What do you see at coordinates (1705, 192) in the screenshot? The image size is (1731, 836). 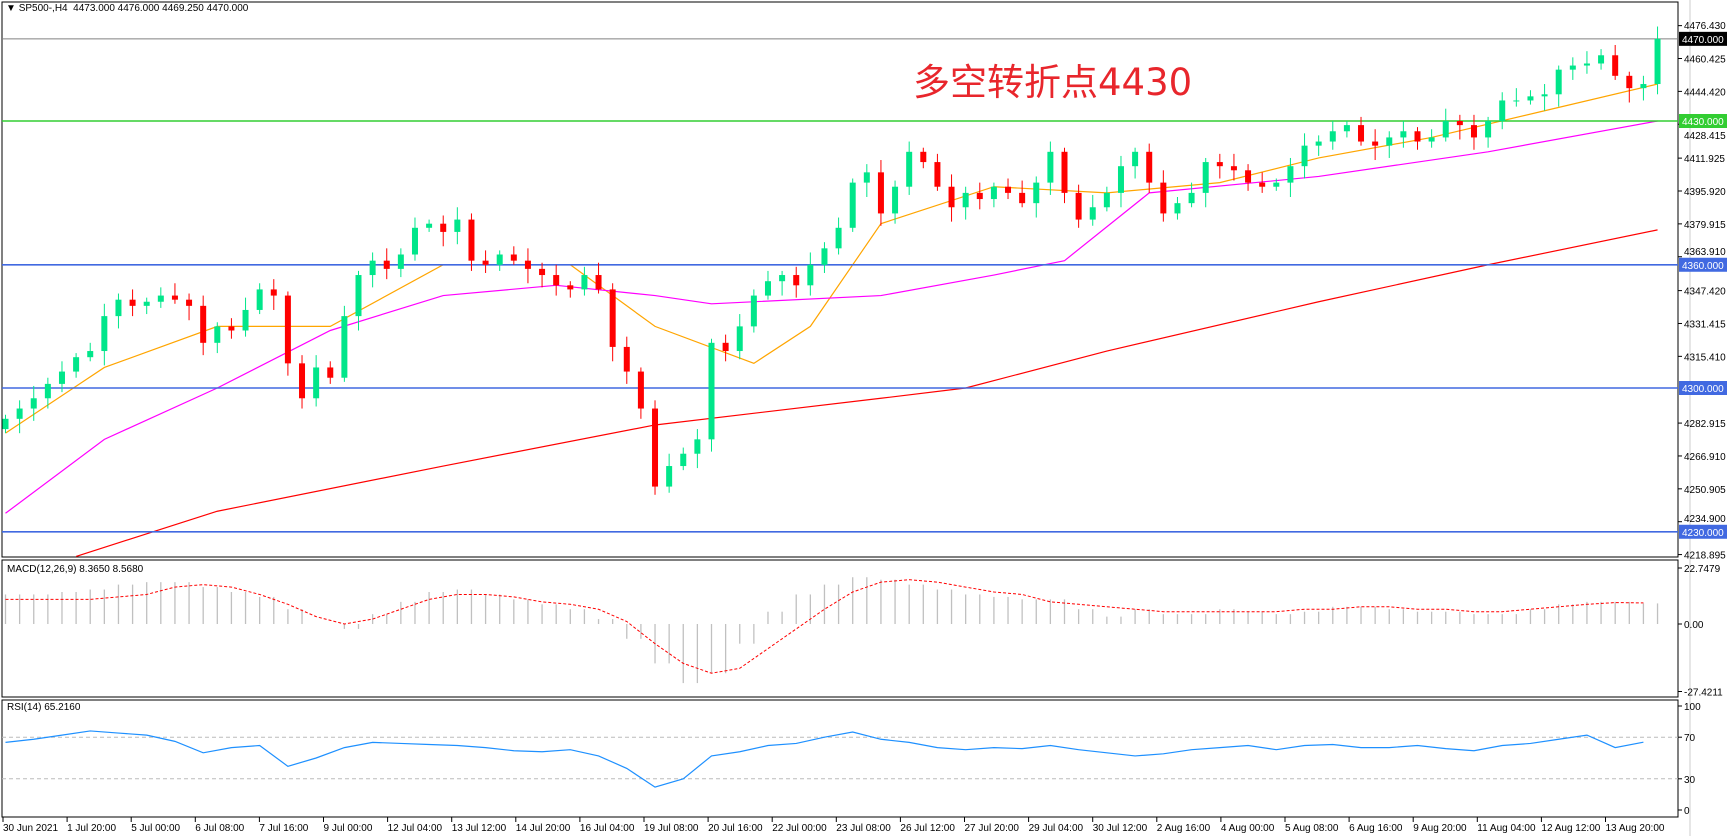 I see `y-tick-label: 4395.920` at bounding box center [1705, 192].